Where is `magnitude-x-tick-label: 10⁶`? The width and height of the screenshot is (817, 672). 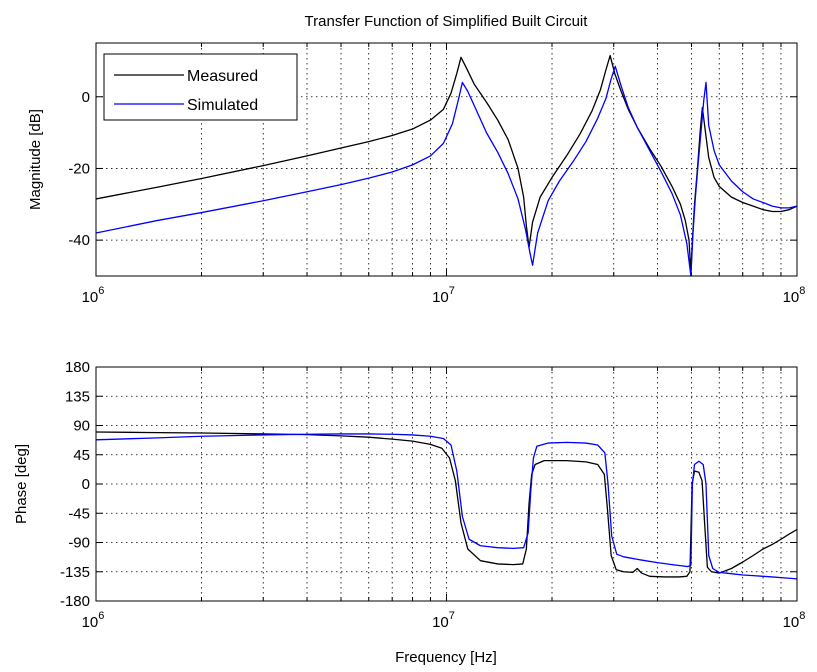
magnitude-x-tick-label: 10⁶ is located at coordinates (93, 295).